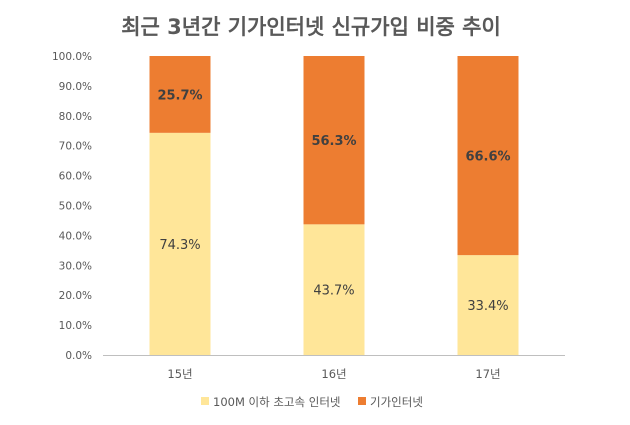 The image size is (630, 425). I want to click on data-label: 56.3%, so click(333, 141).